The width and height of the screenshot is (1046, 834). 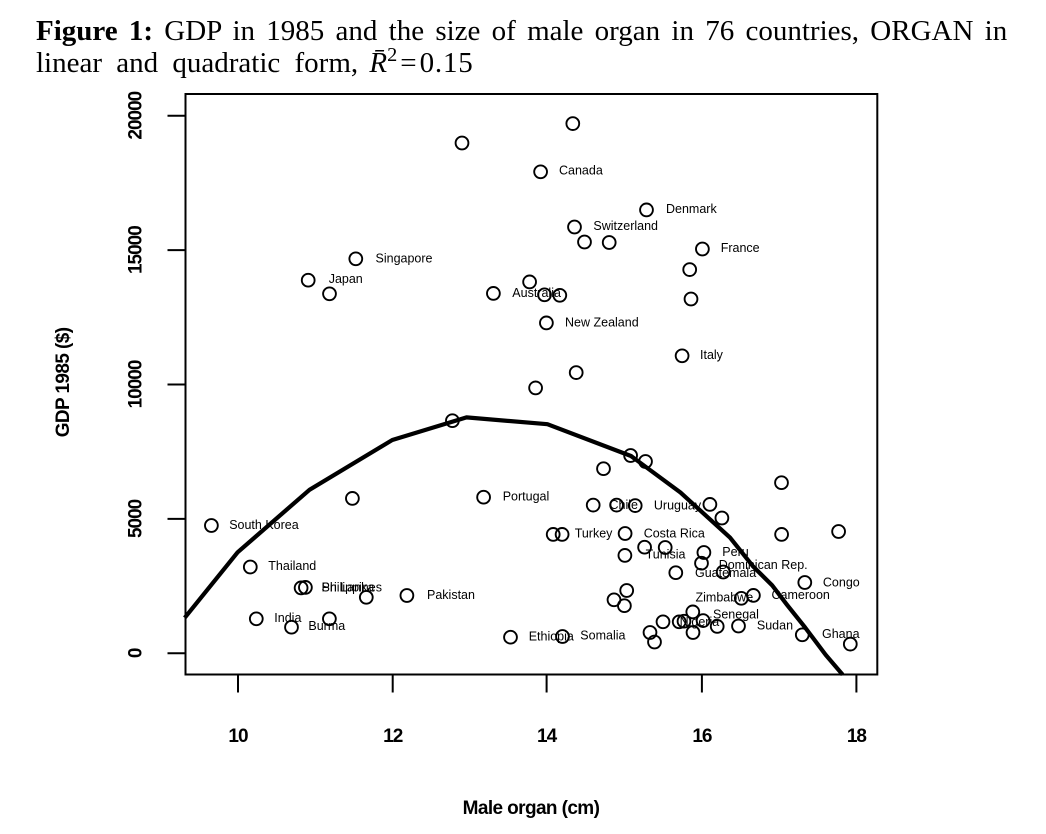 I want to click on svg-text: Congo, so click(x=841, y=582).